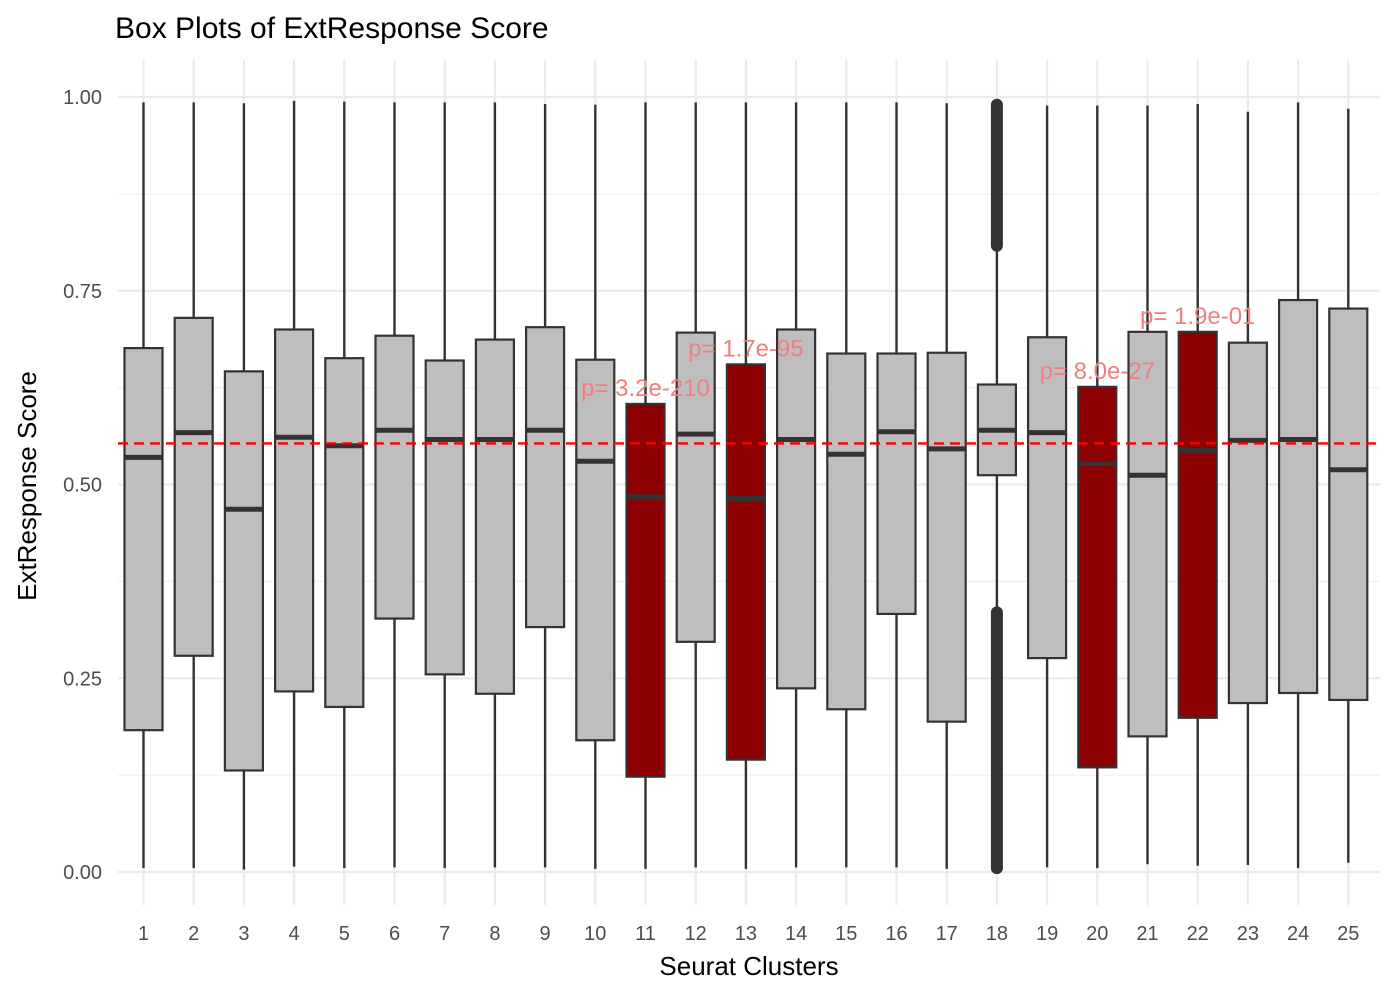 This screenshot has height=998, width=1398. I want to click on p-value-label: p= 1.9e-01, so click(1197, 316).